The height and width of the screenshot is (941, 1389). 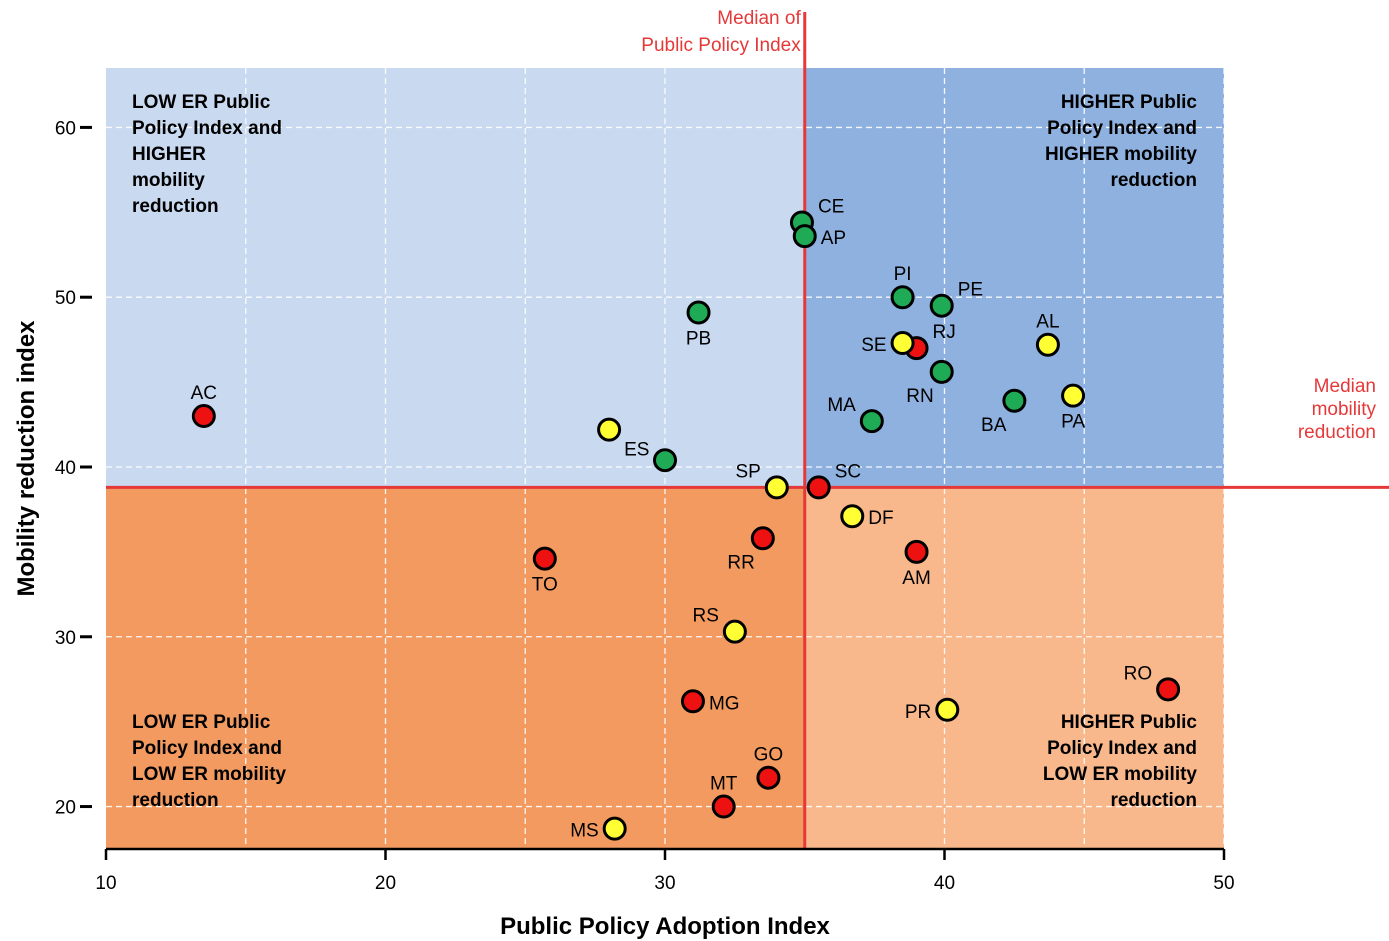 I want to click on y-tick-label: 30, so click(x=65, y=638).